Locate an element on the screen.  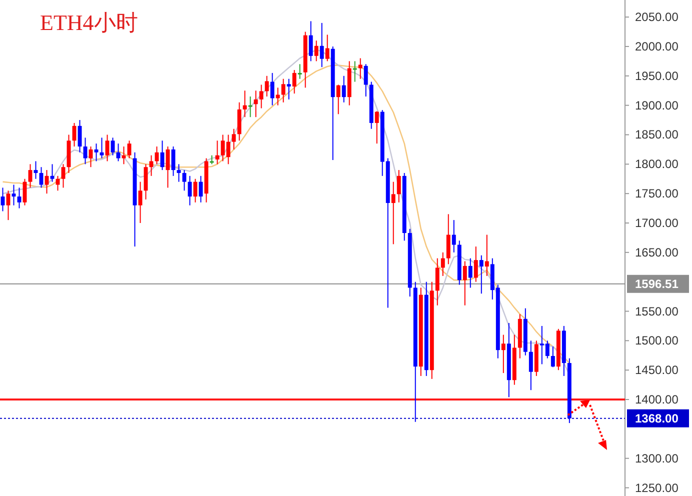
text: ETH4小时 is located at coordinates (89, 22).